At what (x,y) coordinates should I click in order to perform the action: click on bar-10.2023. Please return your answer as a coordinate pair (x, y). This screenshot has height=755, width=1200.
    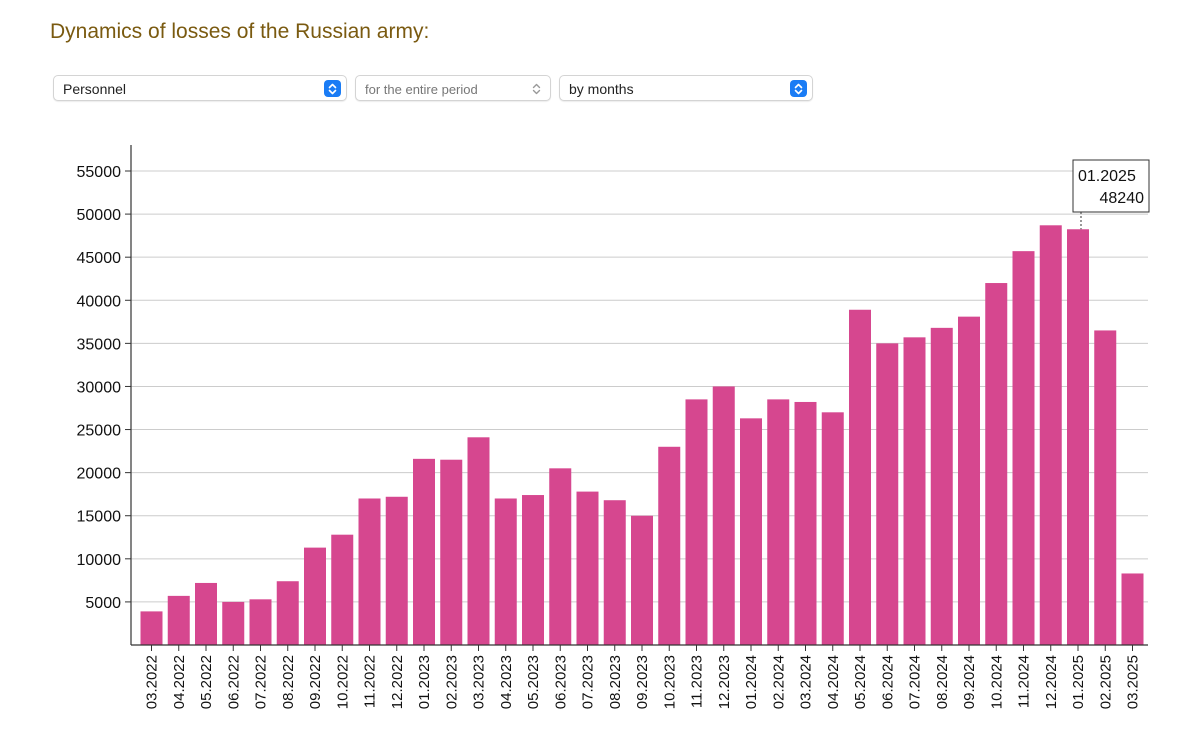
    Looking at the image, I should click on (669, 545).